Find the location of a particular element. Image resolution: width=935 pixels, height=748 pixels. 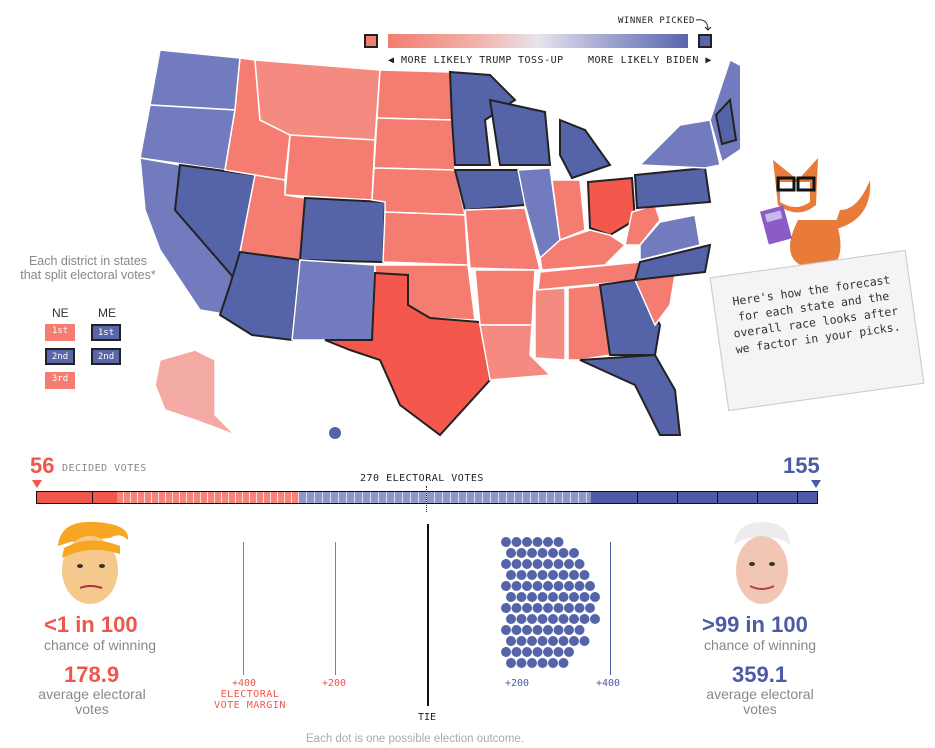

curved-arrow-icon is located at coordinates (703, 25).